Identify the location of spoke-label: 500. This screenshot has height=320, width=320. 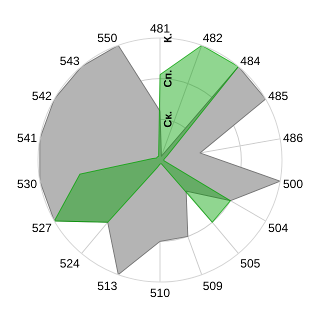
(293, 183).